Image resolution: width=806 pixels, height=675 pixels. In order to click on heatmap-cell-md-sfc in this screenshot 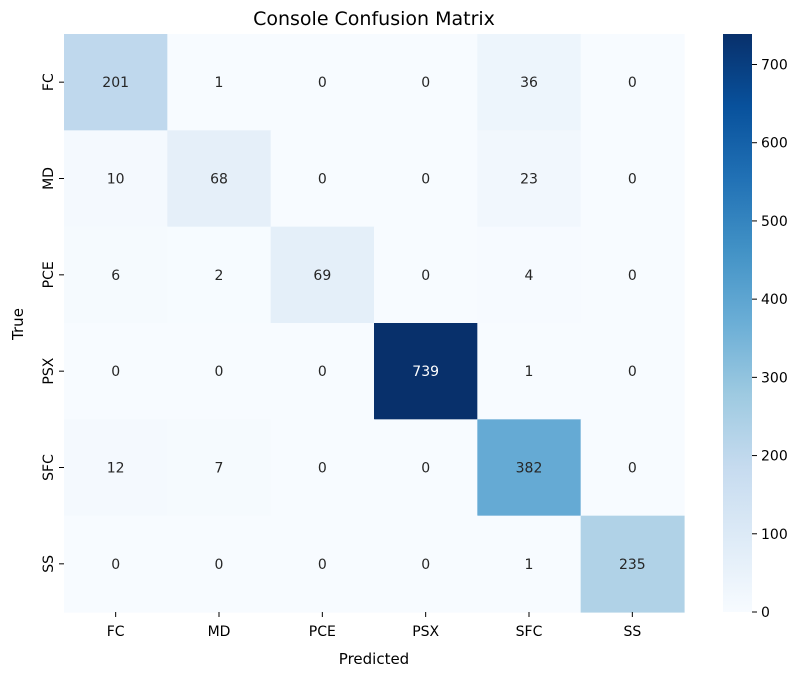, I will do `click(529, 179)`.